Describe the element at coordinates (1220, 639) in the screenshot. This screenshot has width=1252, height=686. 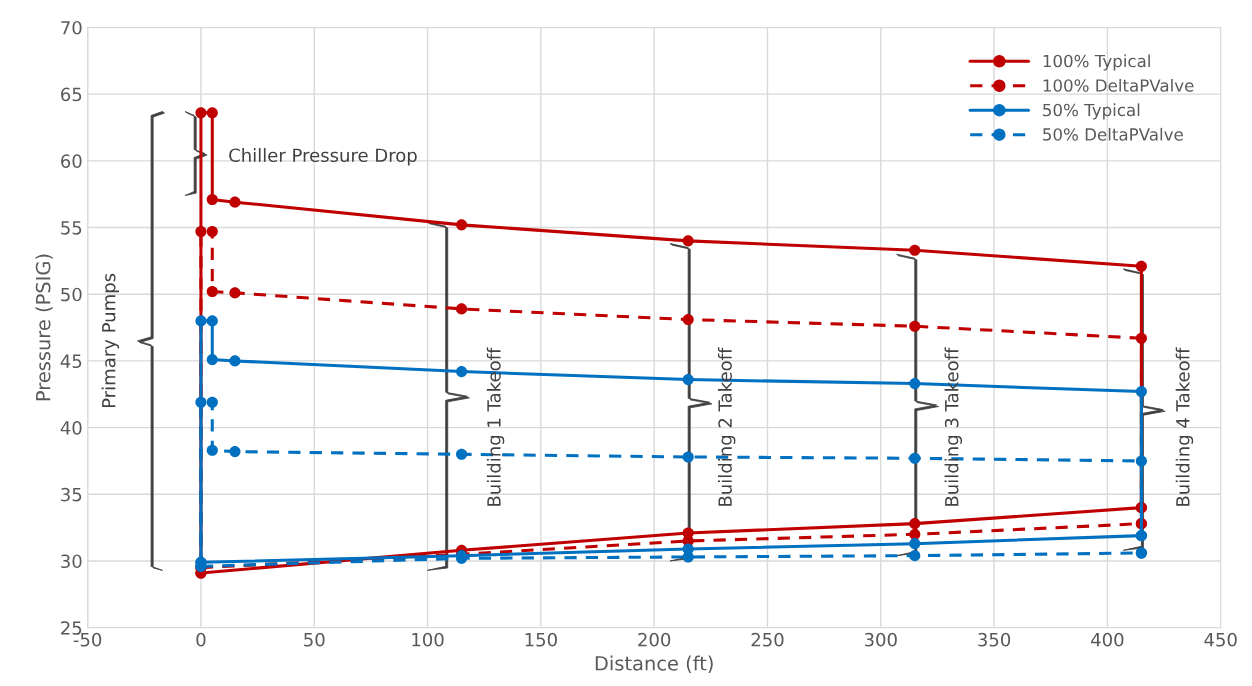
I see `x-tick-label: 450` at that location.